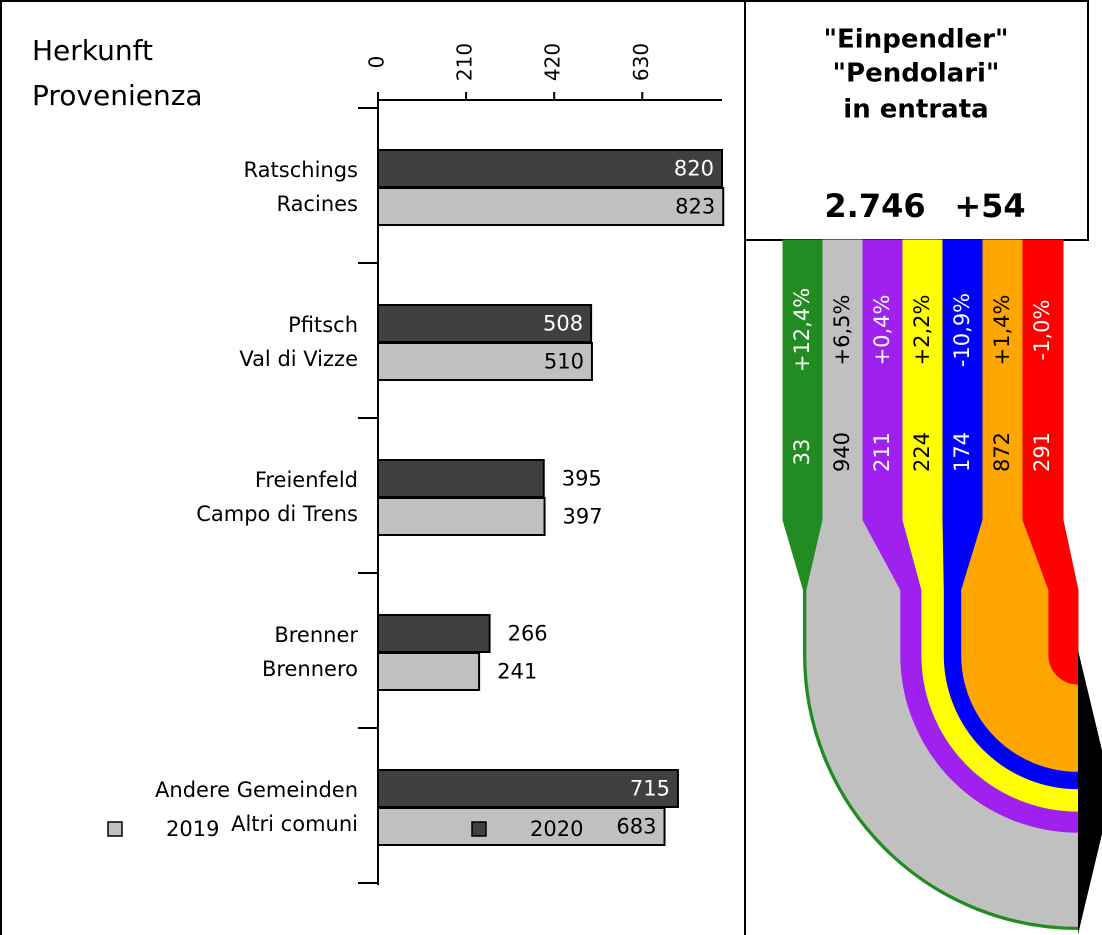 The width and height of the screenshot is (1102, 935). Describe the element at coordinates (962, 452) in the screenshot. I see `value-label: 174` at that location.